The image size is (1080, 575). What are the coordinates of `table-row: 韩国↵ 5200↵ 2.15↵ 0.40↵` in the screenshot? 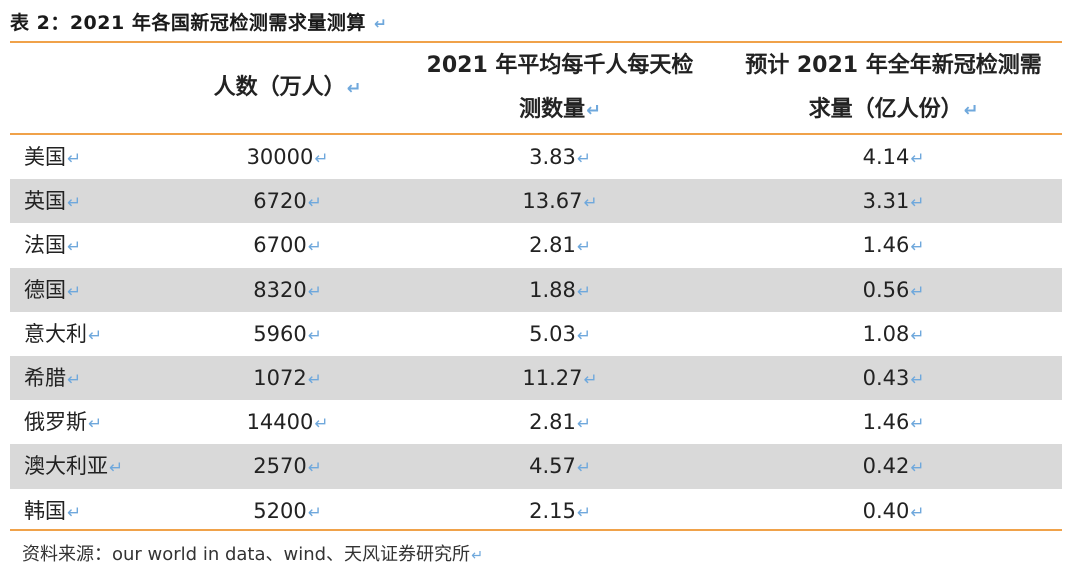 It's located at (536, 511).